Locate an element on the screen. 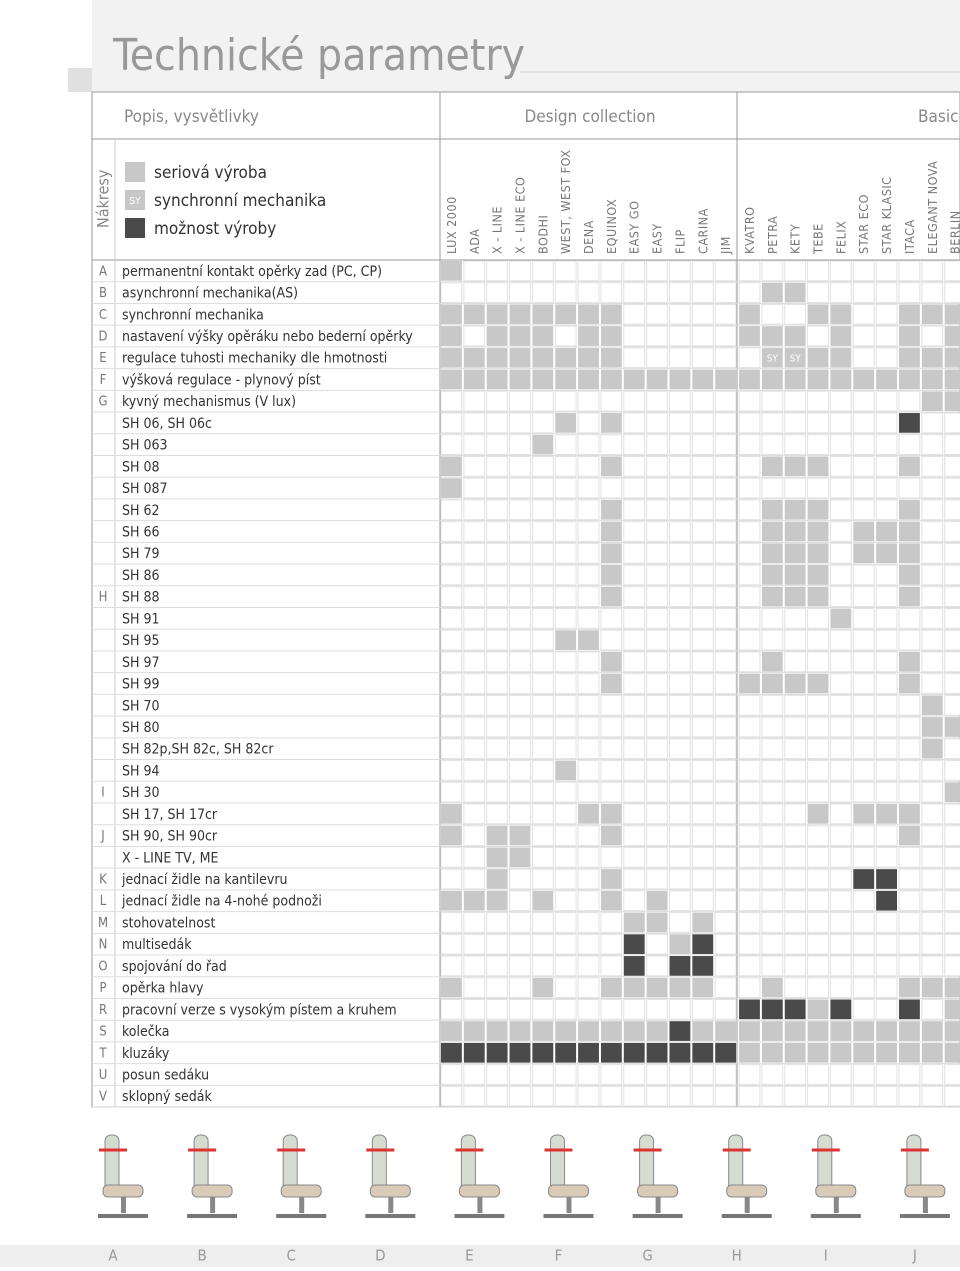  row-label: permanentní kontakt opěrky zad (PC, CP) is located at coordinates (252, 272).